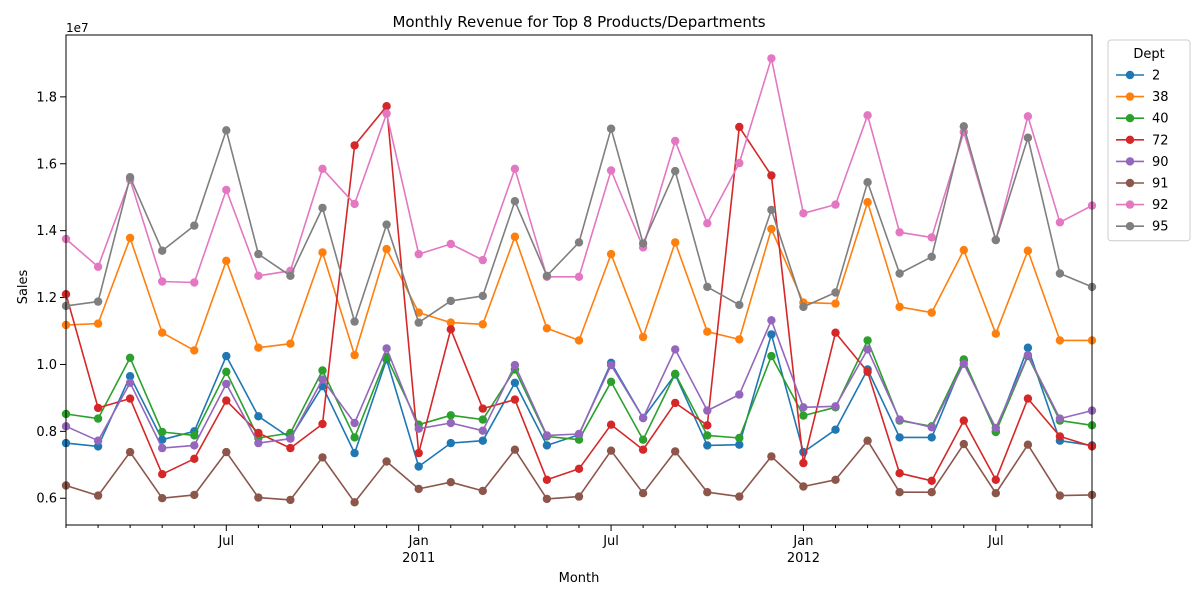 Image resolution: width=1200 pixels, height=604 pixels. I want to click on x-tick-year-label: 2011, so click(418, 558).